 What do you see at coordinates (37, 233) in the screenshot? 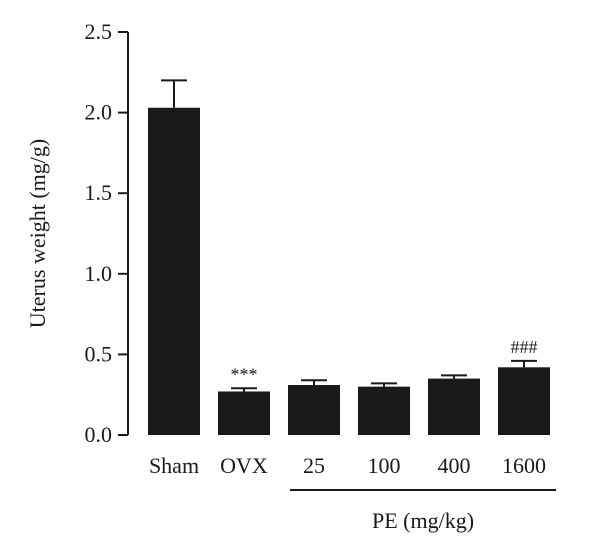
I see `y-axis-title: Uterus weight (mg/g)` at bounding box center [37, 233].